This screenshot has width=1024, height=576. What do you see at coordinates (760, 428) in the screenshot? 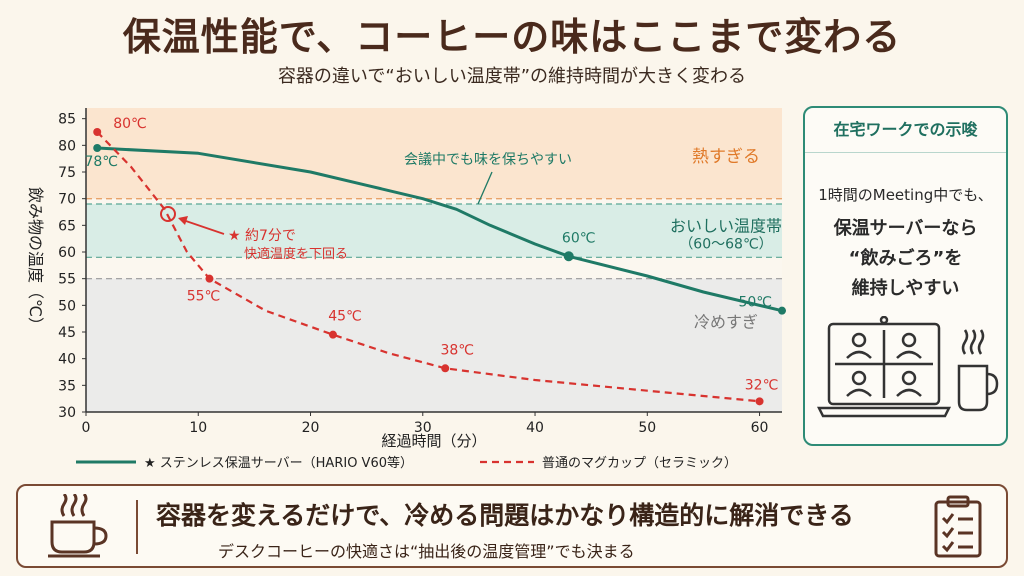
I see `x-tick-label: 60` at bounding box center [760, 428].